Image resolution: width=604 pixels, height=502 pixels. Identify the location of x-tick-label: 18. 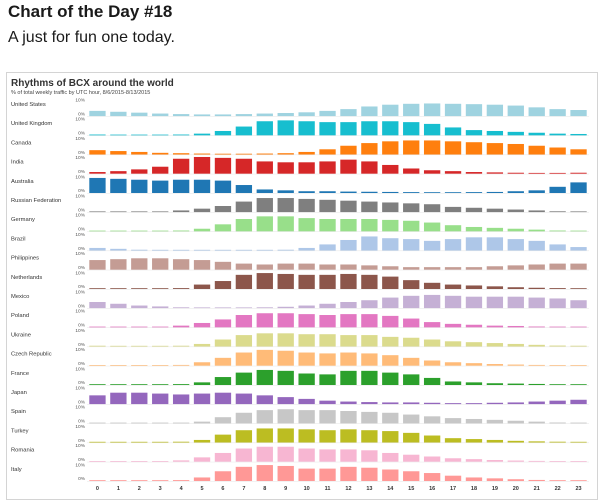
(474, 489).